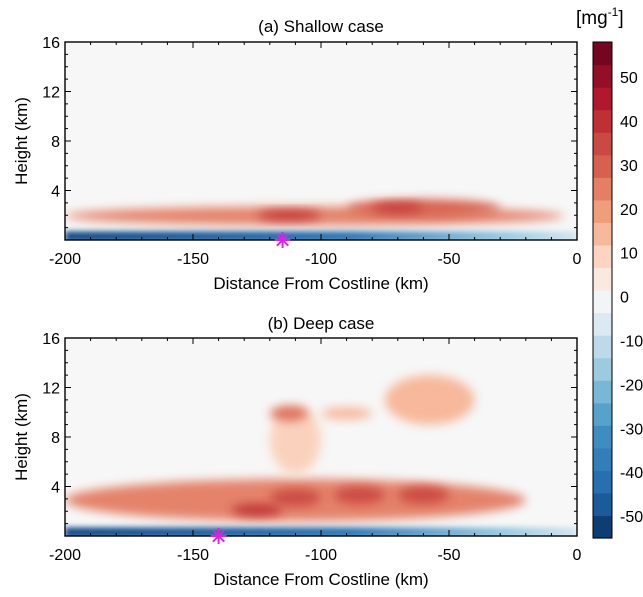  Describe the element at coordinates (631, 385) in the screenshot. I see `colorbar-label: -20` at that location.